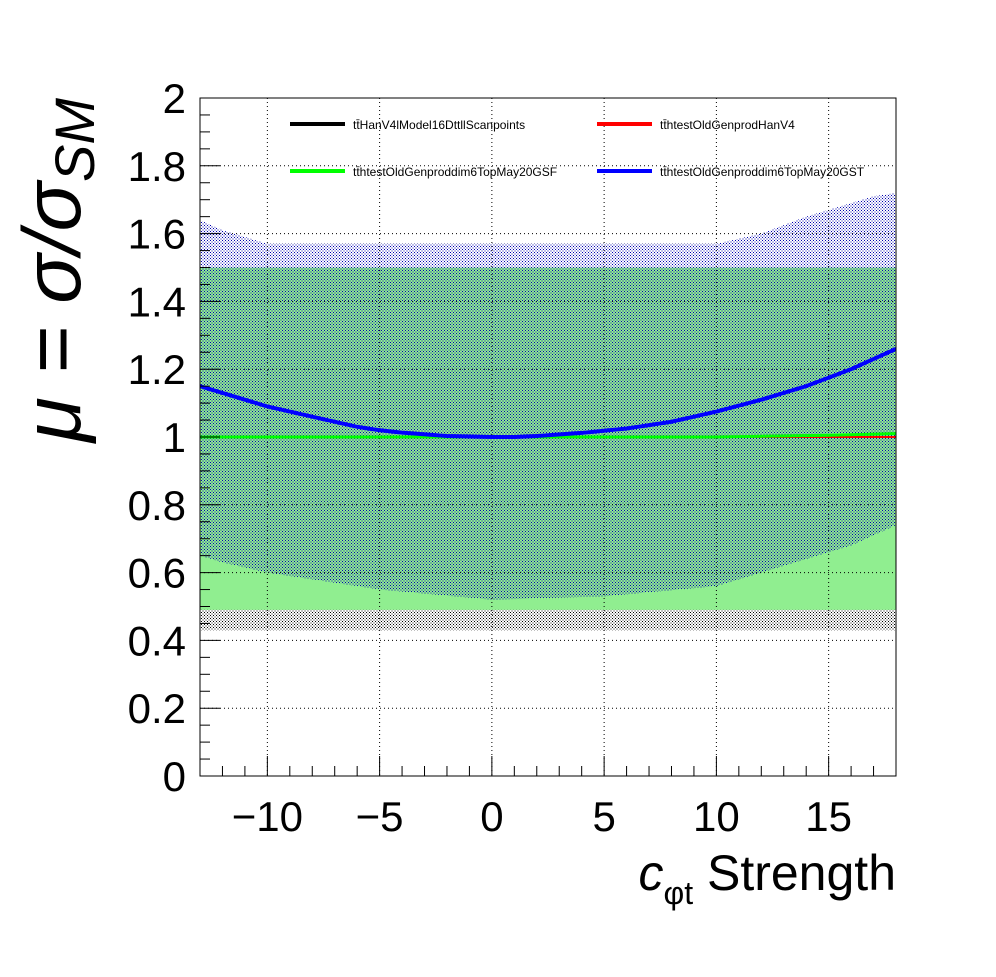  What do you see at coordinates (157, 301) in the screenshot?
I see `y-tick-label: 1.4` at bounding box center [157, 301].